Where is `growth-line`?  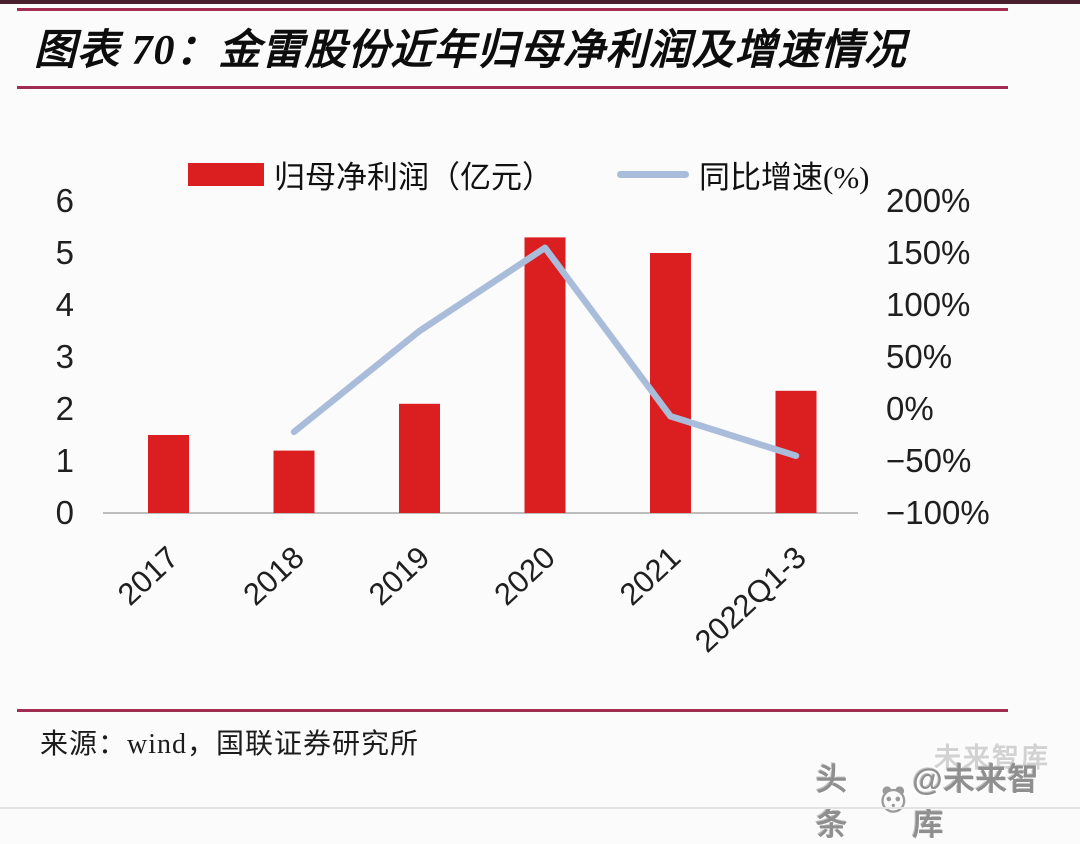
growth-line is located at coordinates (545, 352).